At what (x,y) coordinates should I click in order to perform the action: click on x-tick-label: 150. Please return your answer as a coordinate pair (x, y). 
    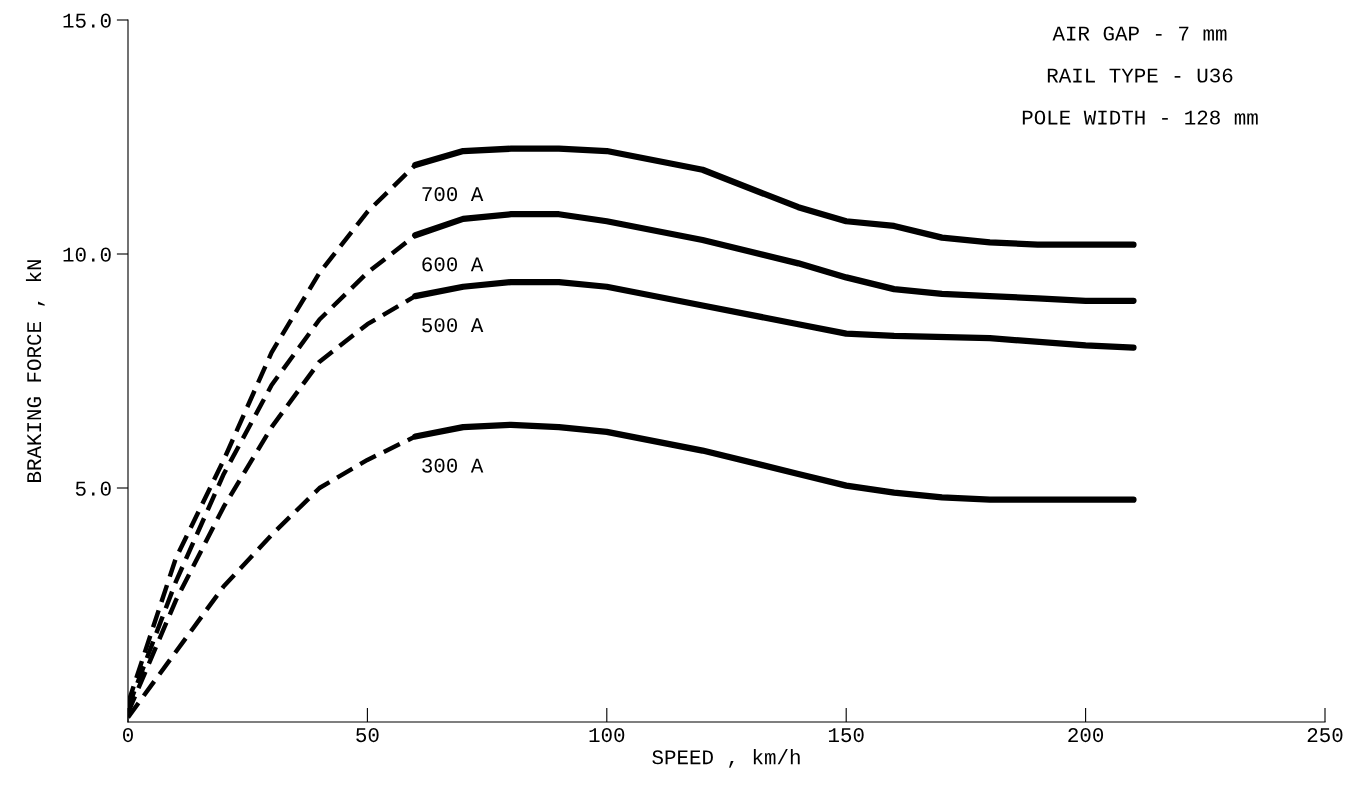
    Looking at the image, I should click on (846, 735).